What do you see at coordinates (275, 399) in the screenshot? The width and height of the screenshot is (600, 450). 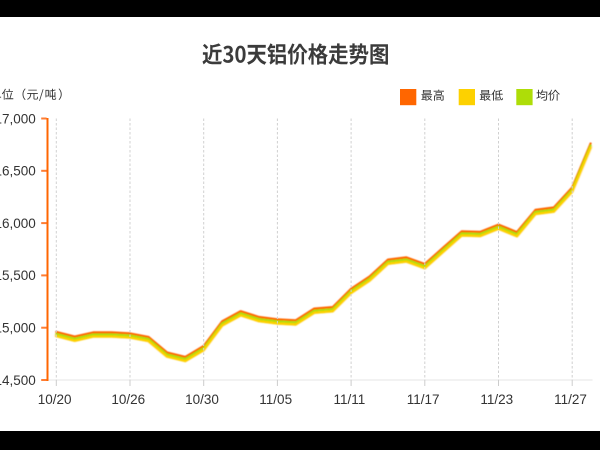 I see `svg-text: 11/05` at bounding box center [275, 399].